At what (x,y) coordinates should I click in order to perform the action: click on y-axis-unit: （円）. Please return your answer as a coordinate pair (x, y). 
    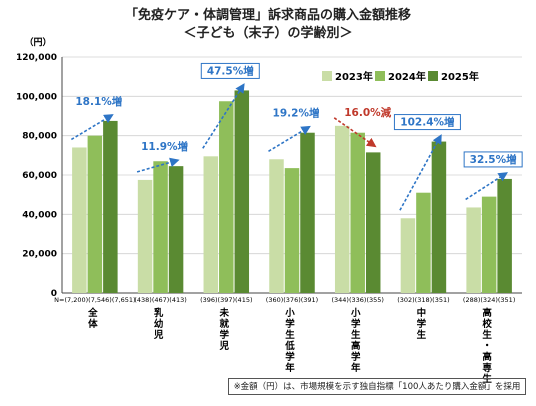
    Looking at the image, I should click on (37, 42).